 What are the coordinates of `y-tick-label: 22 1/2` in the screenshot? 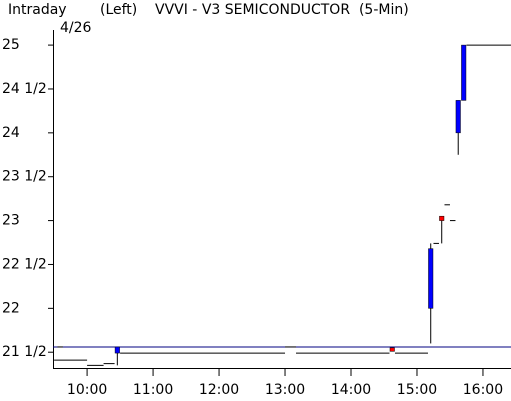 It's located at (24, 264).